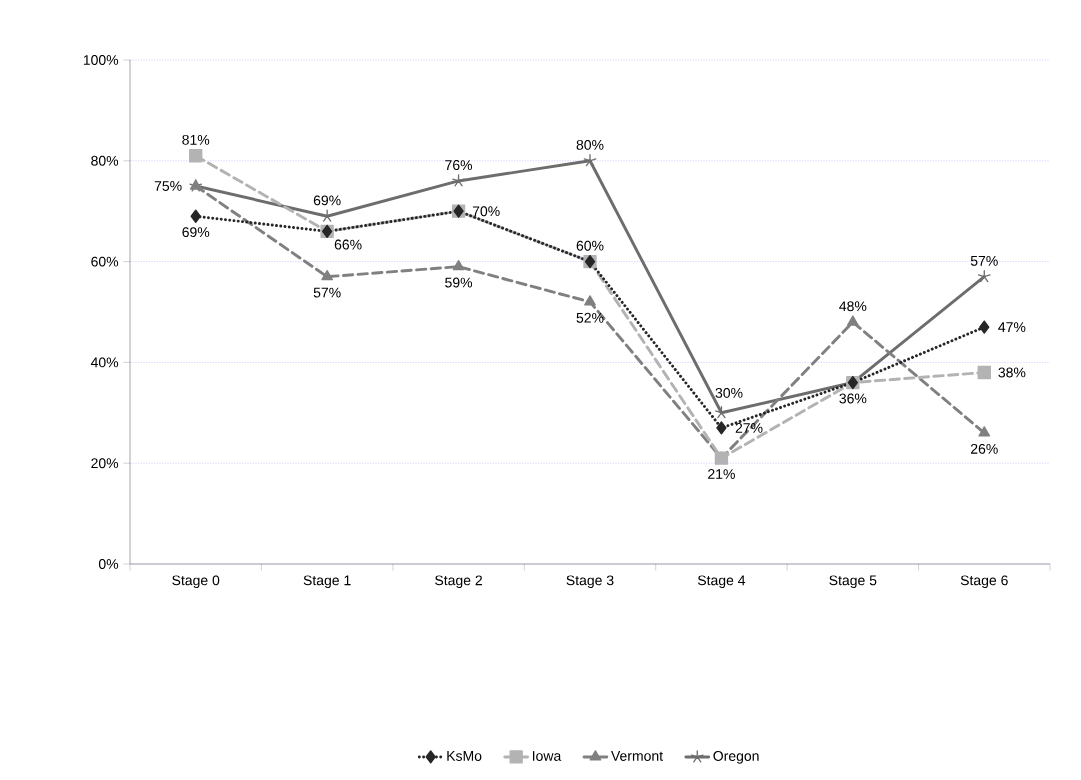 This screenshot has height=780, width=1081. Describe the element at coordinates (458, 582) in the screenshot. I see `x-tick-label: Stage 2` at that location.